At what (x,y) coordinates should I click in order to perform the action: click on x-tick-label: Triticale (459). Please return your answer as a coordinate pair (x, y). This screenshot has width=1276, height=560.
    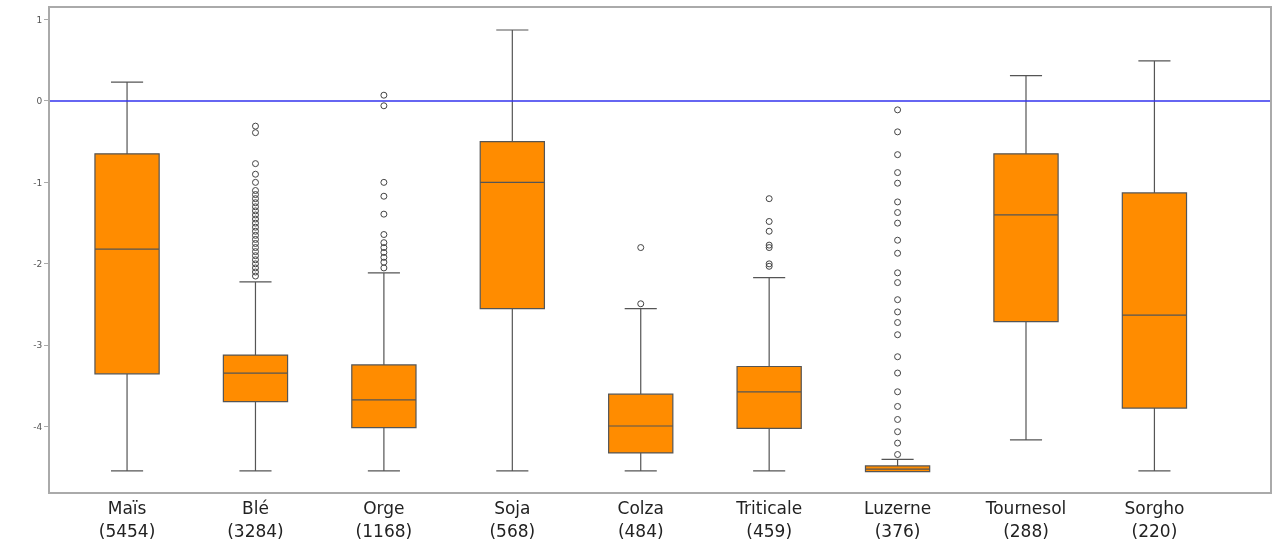
    Looking at the image, I should click on (769, 519).